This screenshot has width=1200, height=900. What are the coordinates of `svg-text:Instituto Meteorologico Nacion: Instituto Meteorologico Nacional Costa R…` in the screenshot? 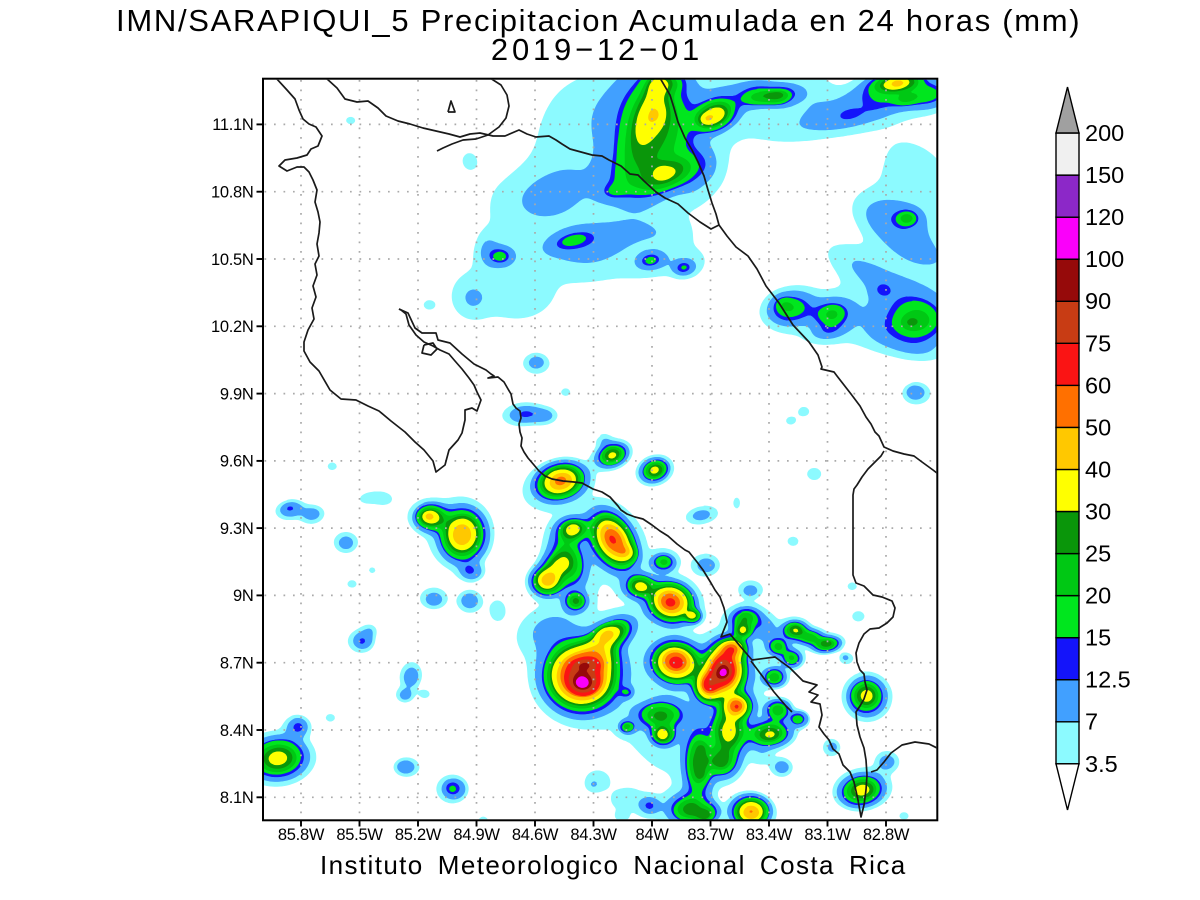 It's located at (613, 865).